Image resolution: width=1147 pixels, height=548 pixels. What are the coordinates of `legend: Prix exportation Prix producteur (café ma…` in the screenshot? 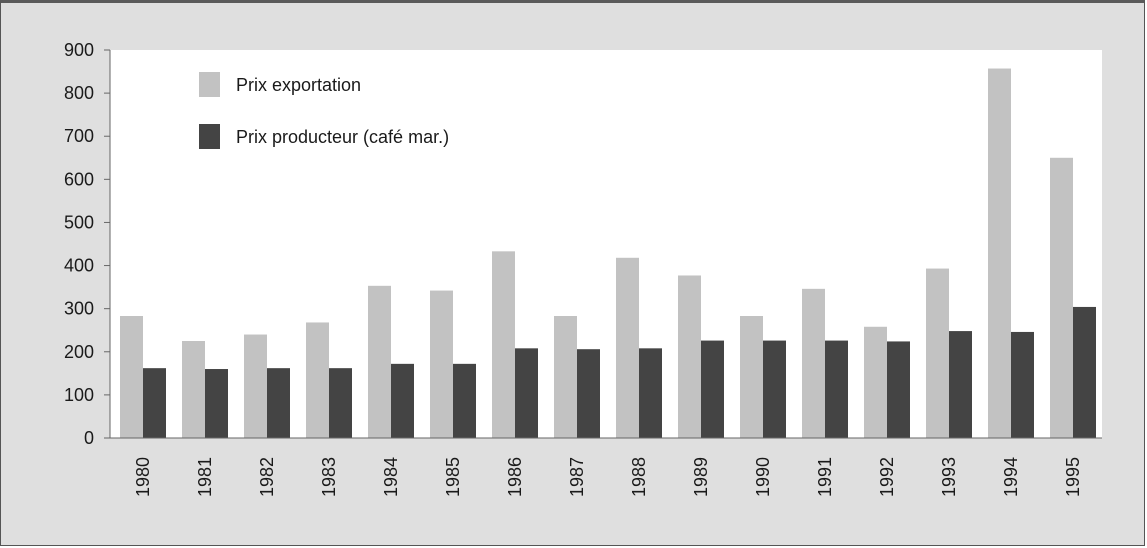 It's located at (324, 110).